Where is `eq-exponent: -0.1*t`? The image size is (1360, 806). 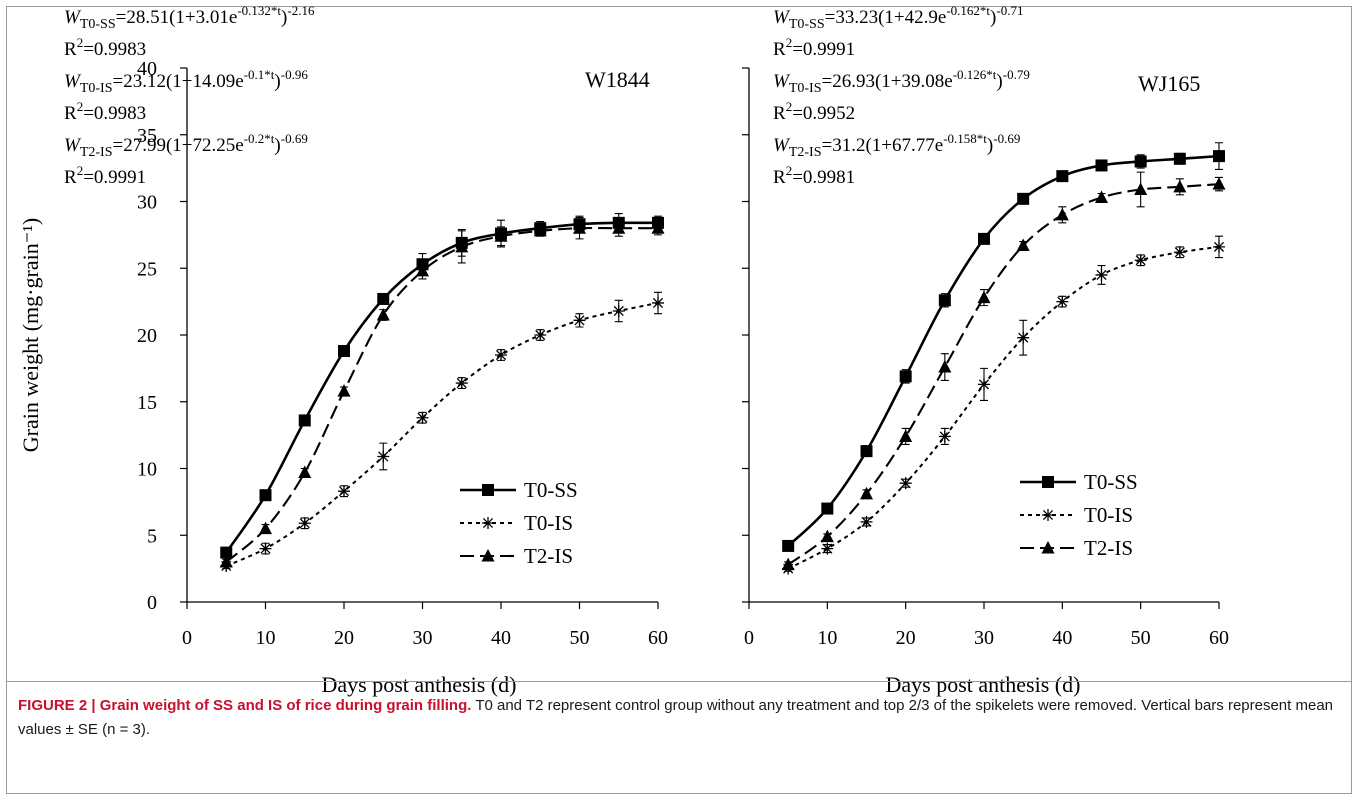 eq-exponent: -0.1*t is located at coordinates (259, 74).